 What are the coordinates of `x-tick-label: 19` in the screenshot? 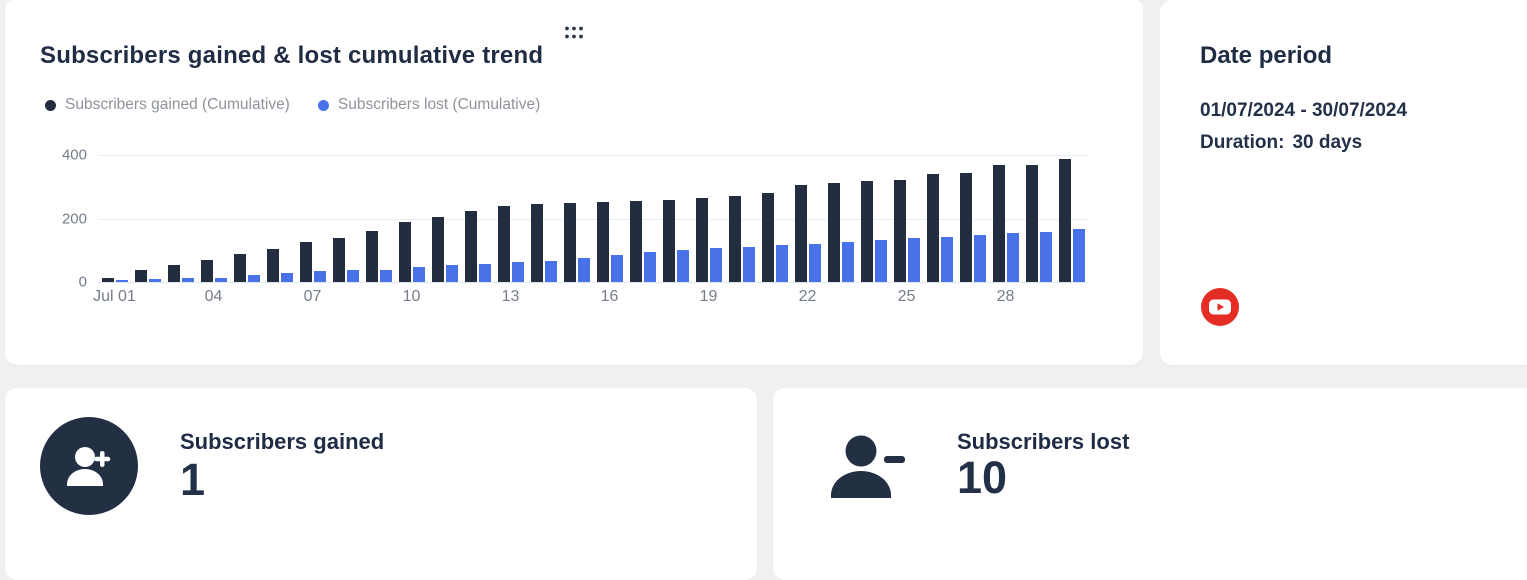 It's located at (708, 296).